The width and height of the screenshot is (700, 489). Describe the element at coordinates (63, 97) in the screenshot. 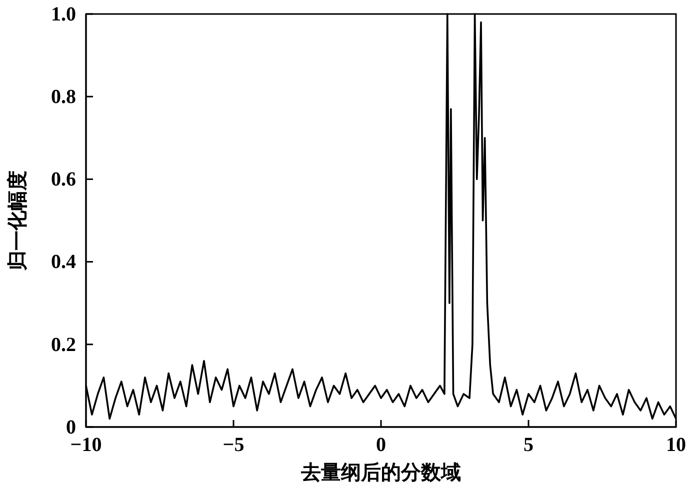

I see `y-tick-label: 0.8` at that location.